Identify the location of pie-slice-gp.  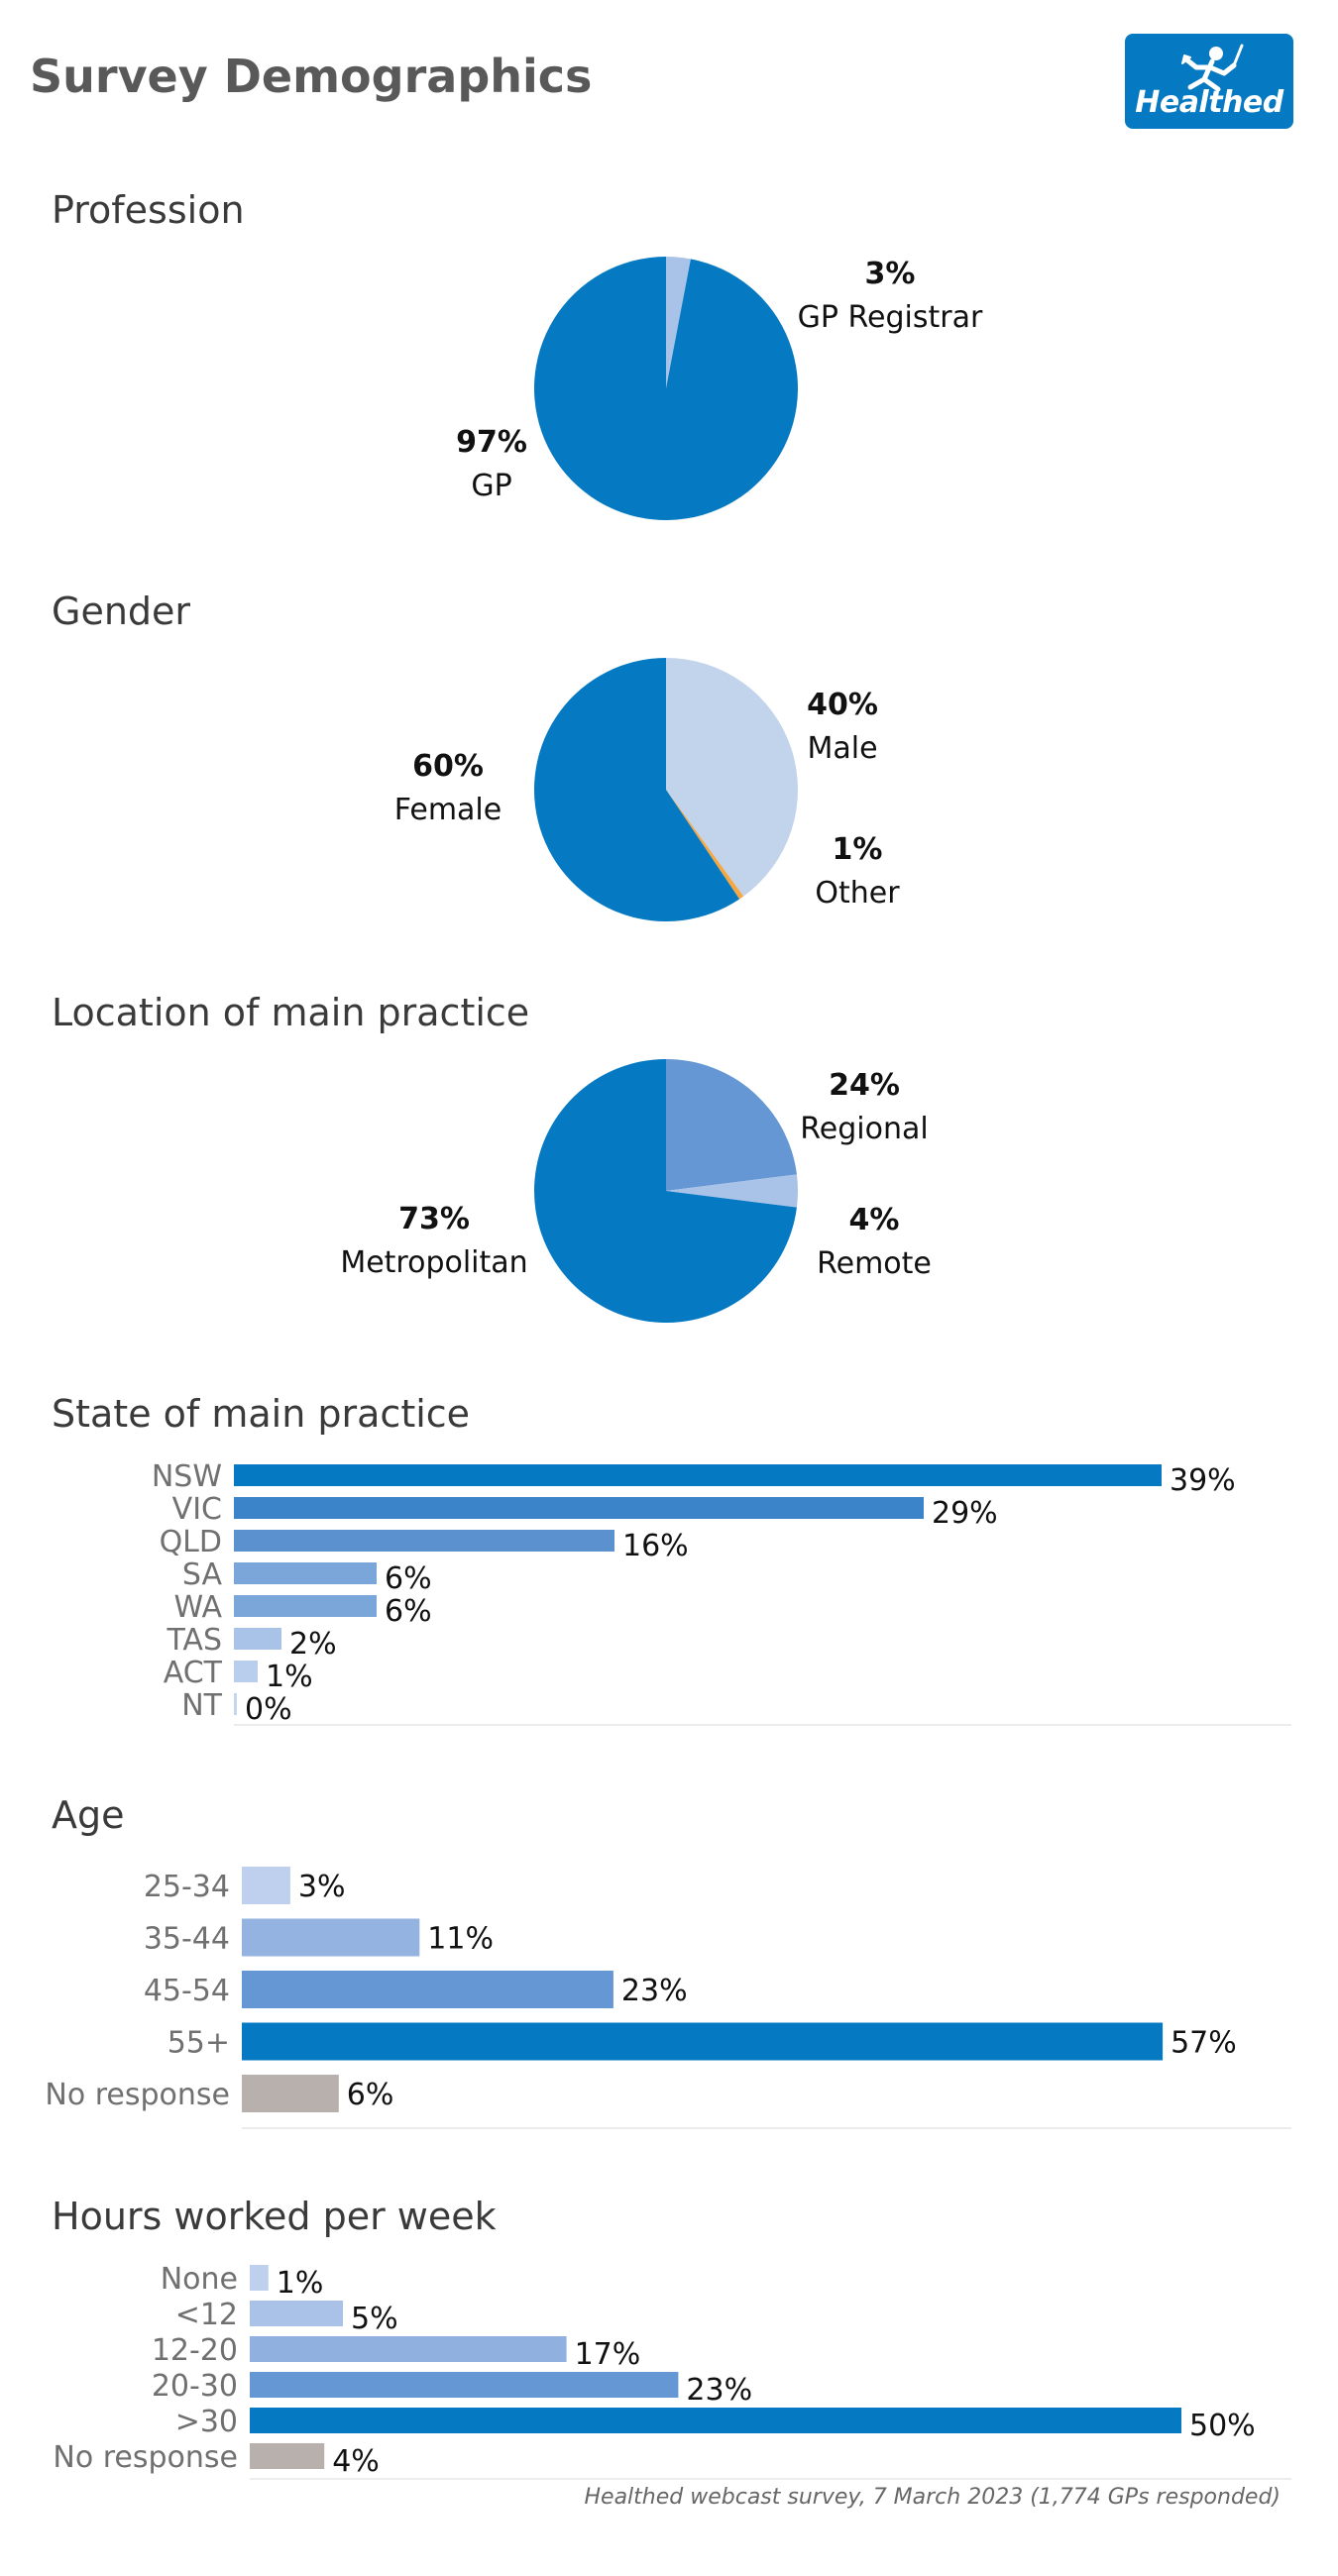
(665, 388).